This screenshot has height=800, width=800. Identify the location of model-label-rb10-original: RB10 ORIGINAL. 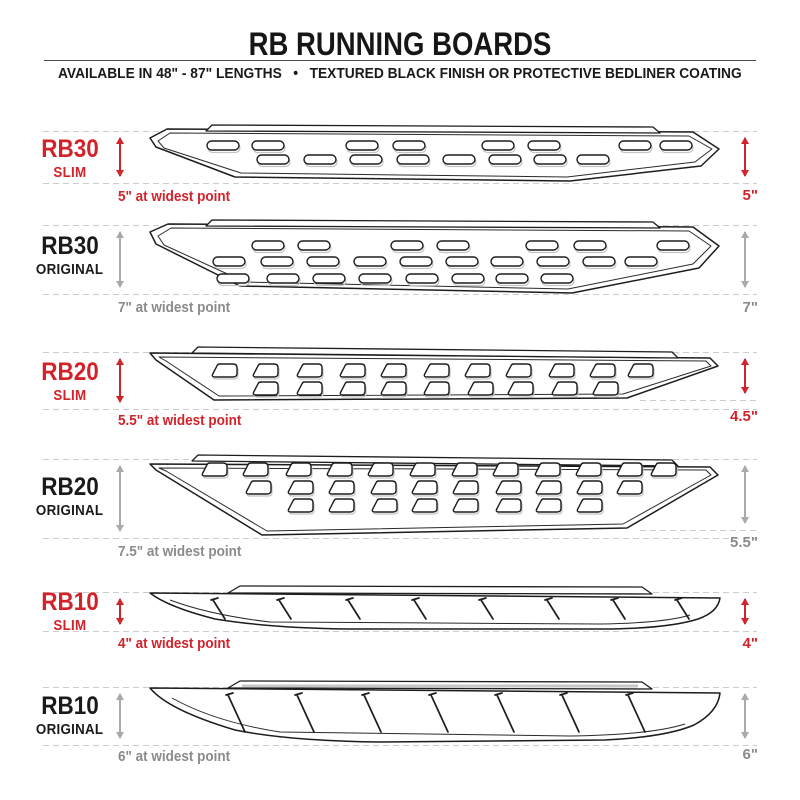
(70, 715).